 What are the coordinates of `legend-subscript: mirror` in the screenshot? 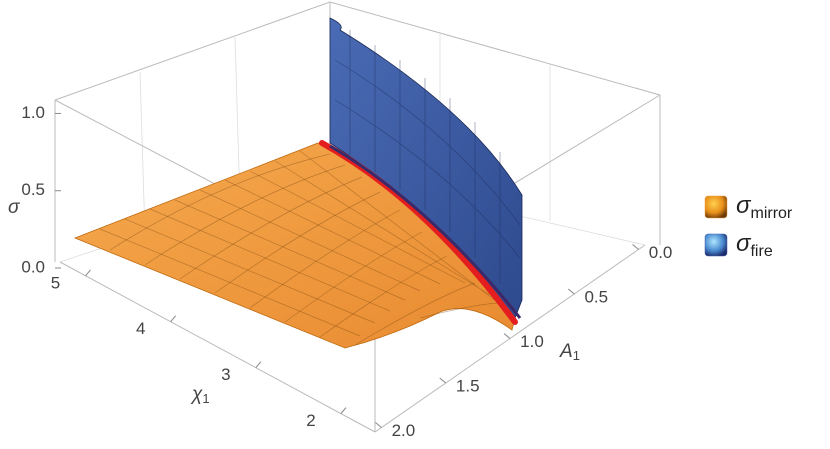 It's located at (771, 213).